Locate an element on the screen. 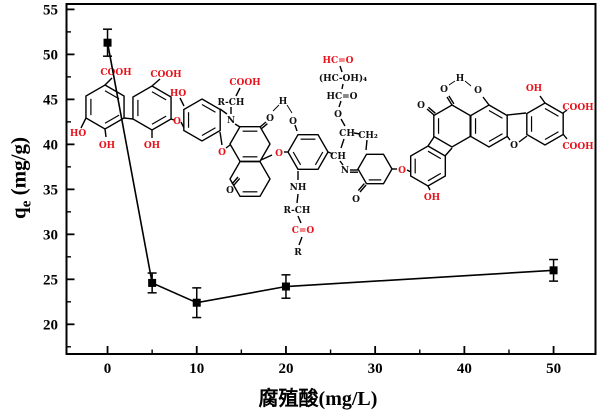 The image size is (600, 416). y-axis-title-units: (mg/g) is located at coordinates (18, 169).